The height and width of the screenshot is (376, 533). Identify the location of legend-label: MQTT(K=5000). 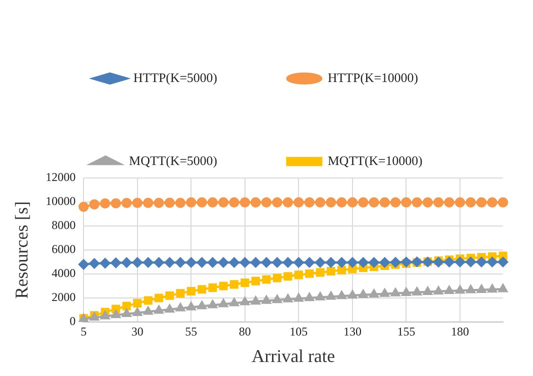
(173, 160).